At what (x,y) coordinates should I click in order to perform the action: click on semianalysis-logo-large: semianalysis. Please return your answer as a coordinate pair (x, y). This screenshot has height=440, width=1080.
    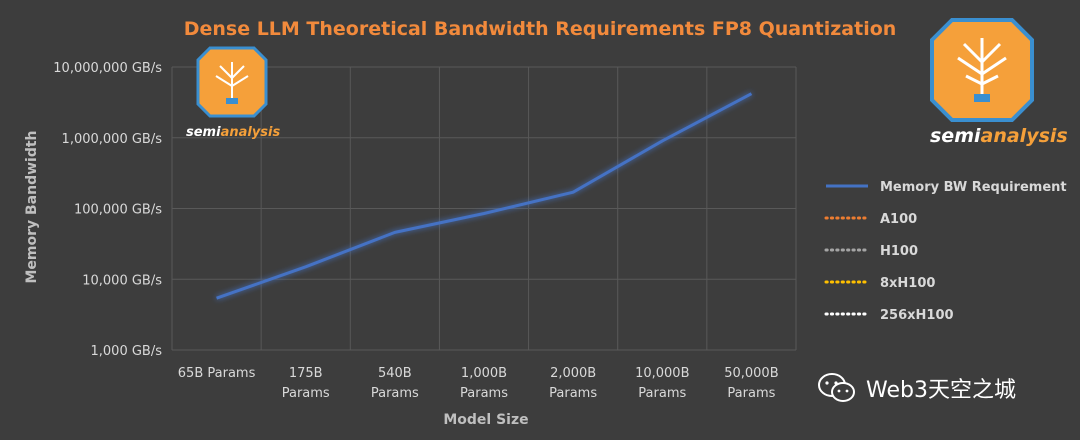
    Looking at the image, I should click on (999, 82).